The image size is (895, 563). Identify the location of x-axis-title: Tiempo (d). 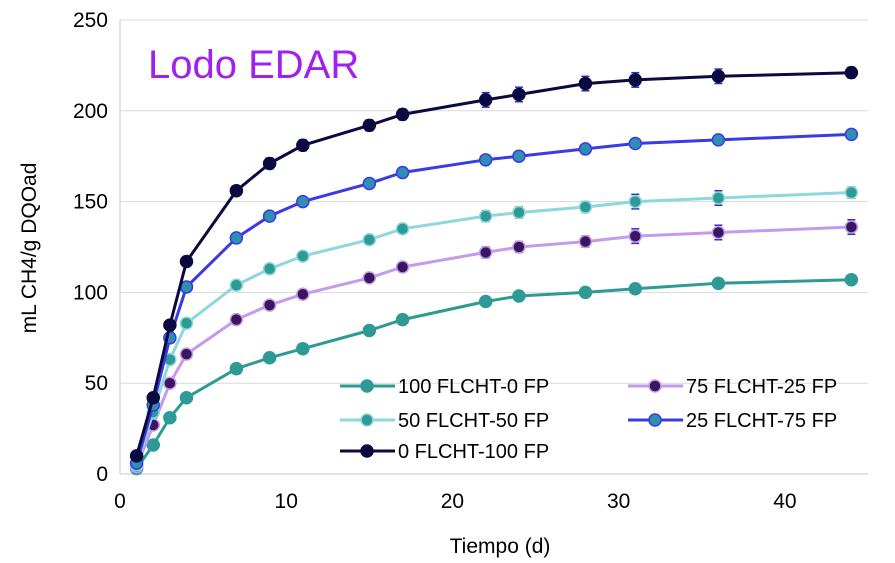
(500, 546).